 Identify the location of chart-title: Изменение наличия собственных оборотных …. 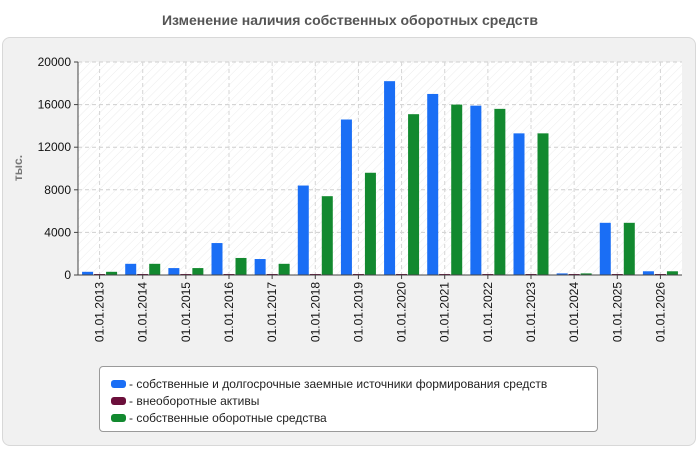
(350, 20).